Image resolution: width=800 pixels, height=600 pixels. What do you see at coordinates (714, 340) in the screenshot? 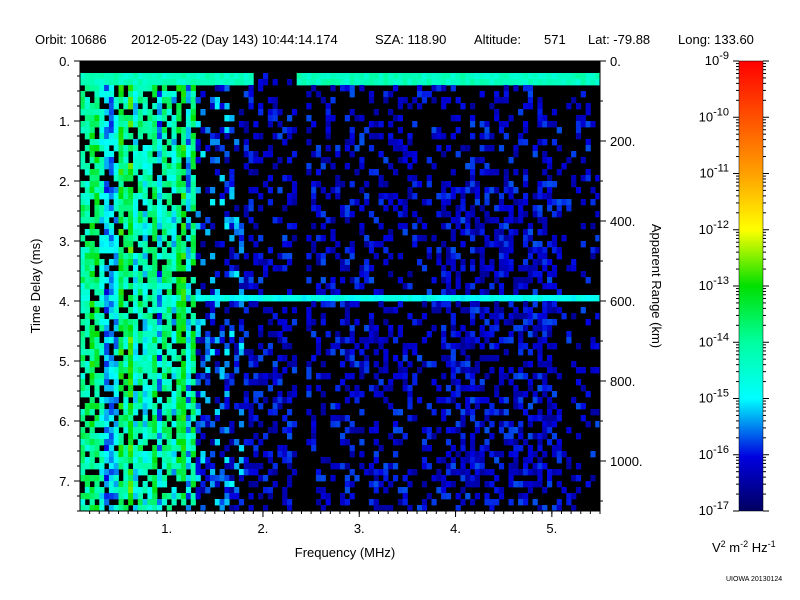
I see `colorbar-tick-label: 10-14` at bounding box center [714, 340].